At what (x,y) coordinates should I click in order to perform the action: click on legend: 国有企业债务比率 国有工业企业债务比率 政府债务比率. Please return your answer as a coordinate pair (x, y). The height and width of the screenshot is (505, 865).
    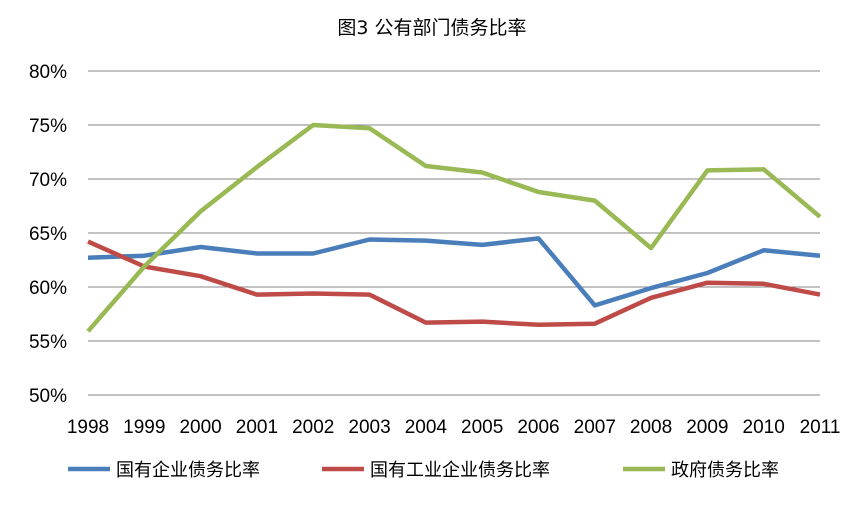
    Looking at the image, I should click on (423, 470).